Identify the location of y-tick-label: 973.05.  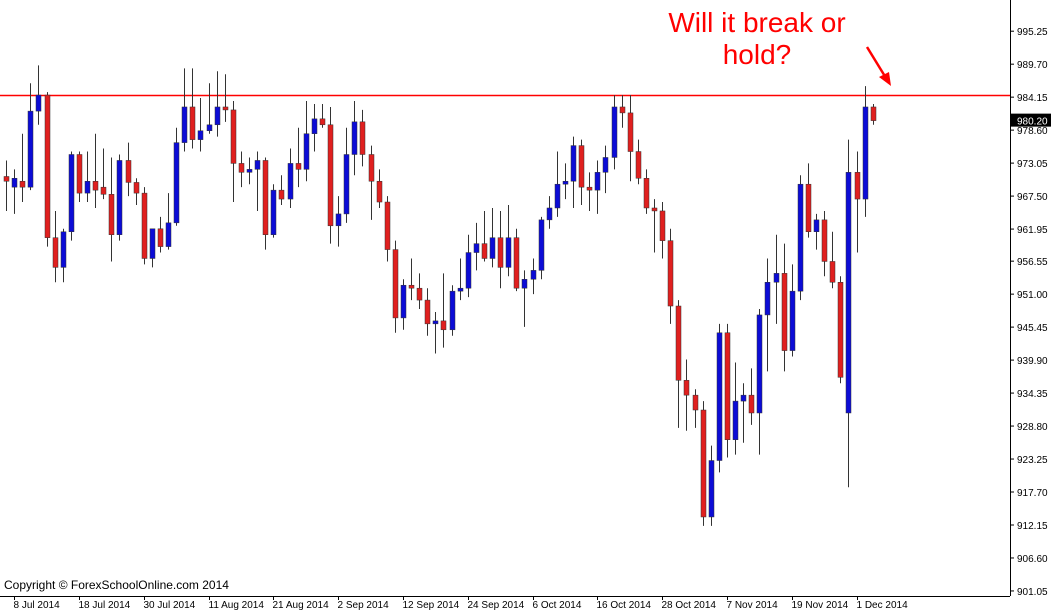
(1032, 164).